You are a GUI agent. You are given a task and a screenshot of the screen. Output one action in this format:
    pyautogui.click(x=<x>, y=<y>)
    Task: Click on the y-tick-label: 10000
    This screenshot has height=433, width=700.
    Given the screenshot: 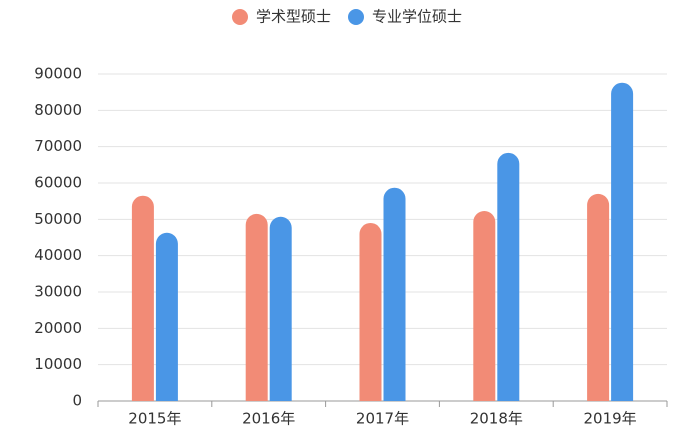 What is the action you would take?
    pyautogui.click(x=58, y=364)
    